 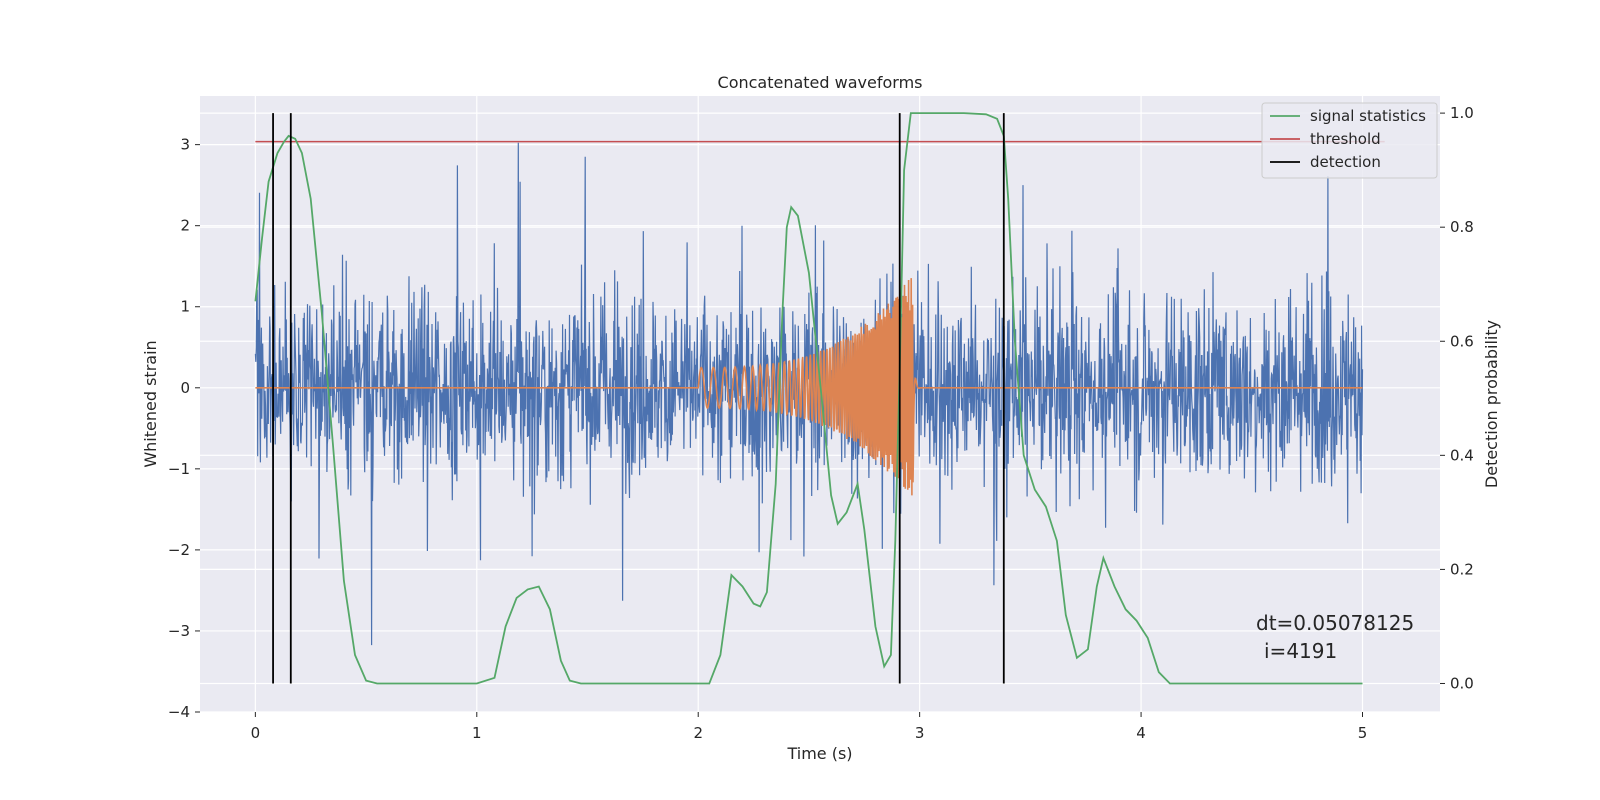 What do you see at coordinates (1335, 623) in the screenshot?
I see `annotation-dt: dt=0.05078125` at bounding box center [1335, 623].